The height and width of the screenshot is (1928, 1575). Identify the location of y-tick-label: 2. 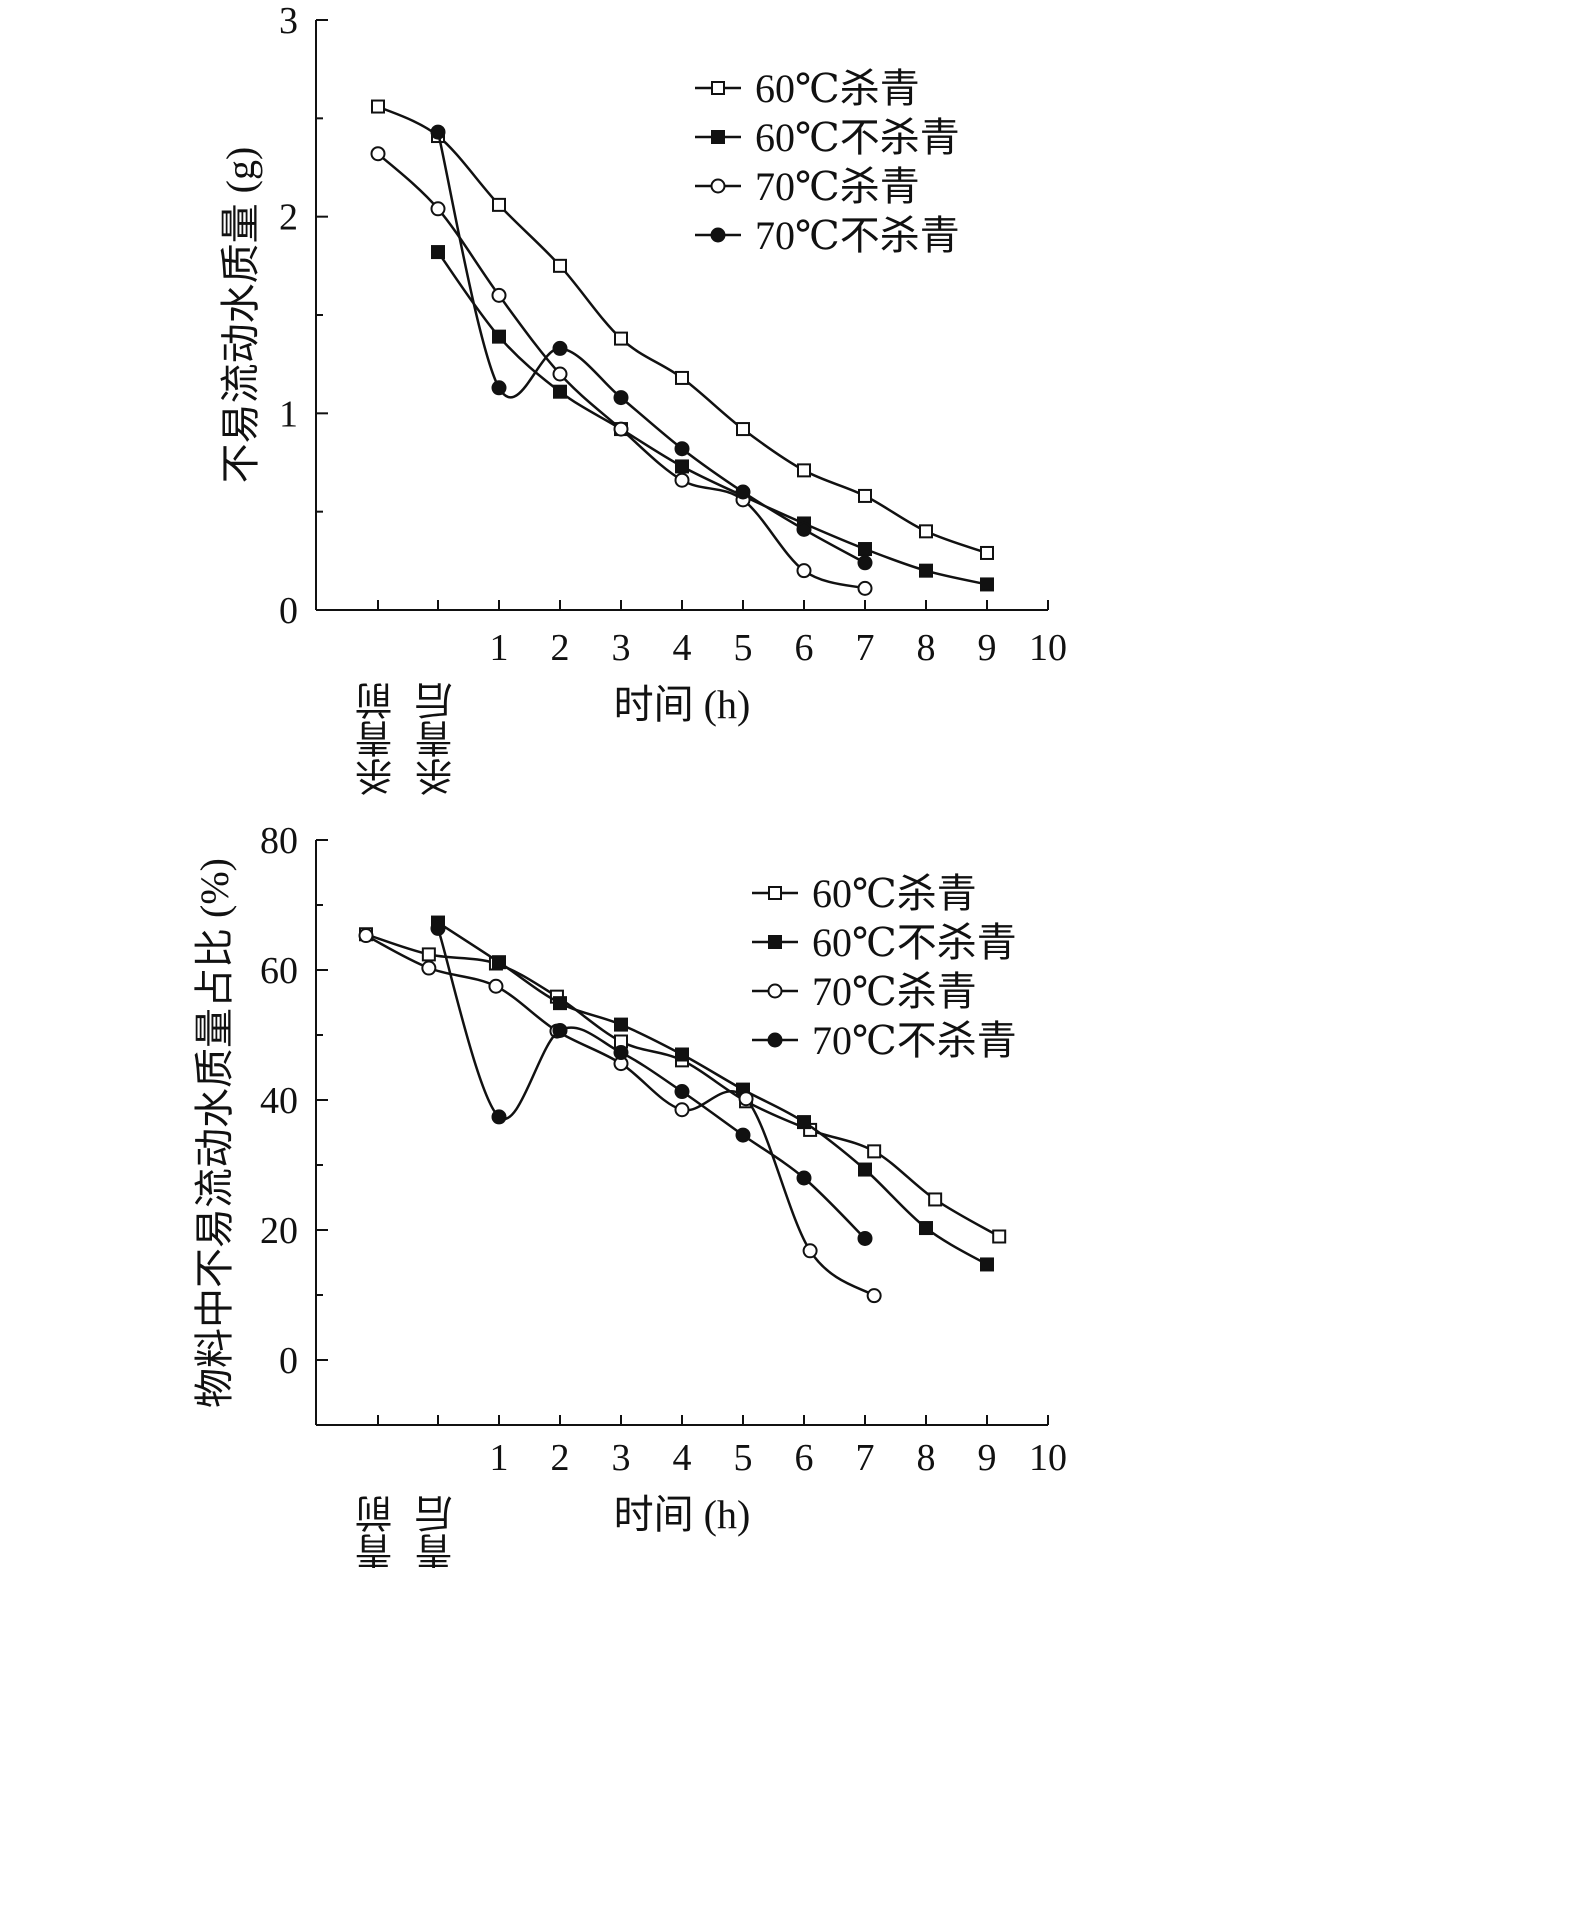
(288, 218).